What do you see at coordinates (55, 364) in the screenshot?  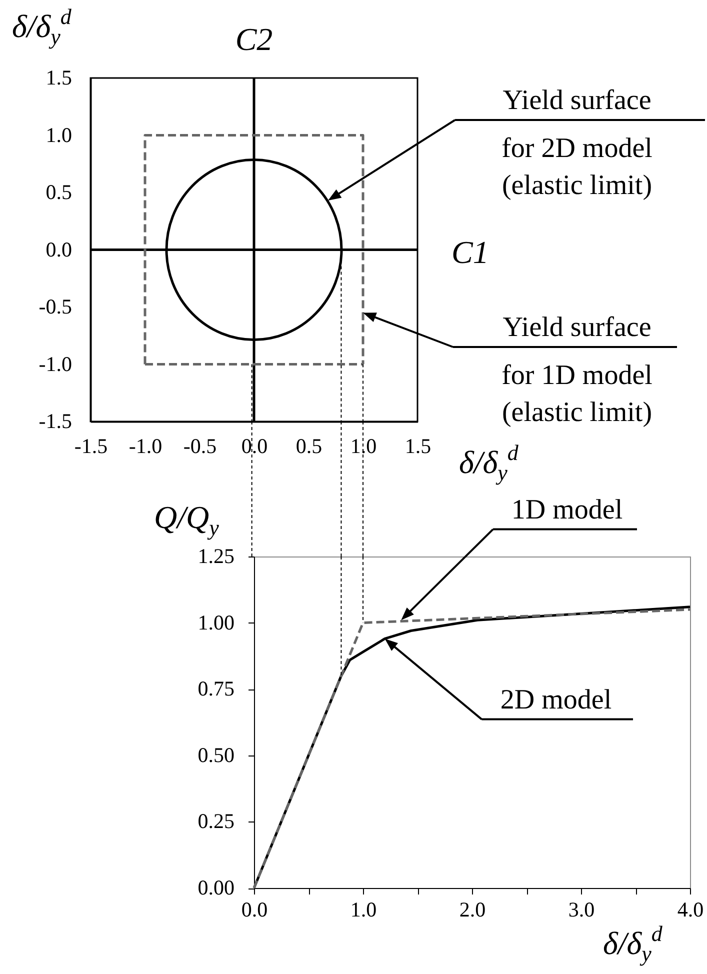 I see `y-tick-label: -1.0` at bounding box center [55, 364].